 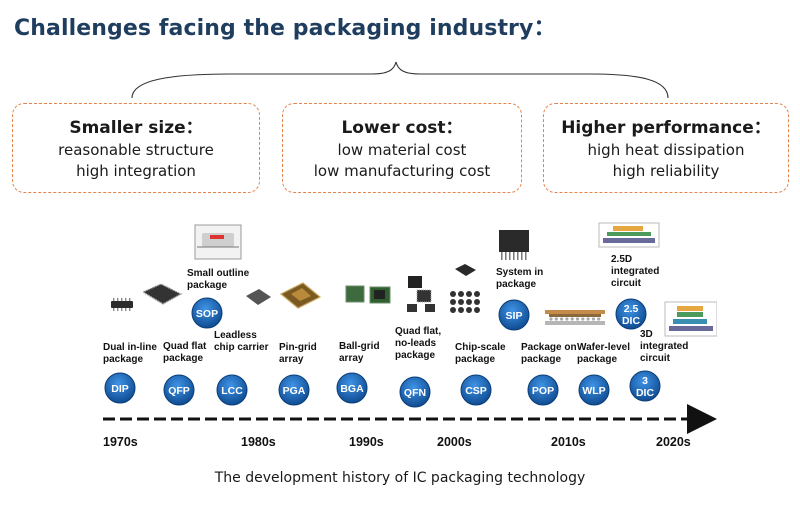 What do you see at coordinates (480, 353) in the screenshot?
I see `package-label: Chip-scale package` at bounding box center [480, 353].